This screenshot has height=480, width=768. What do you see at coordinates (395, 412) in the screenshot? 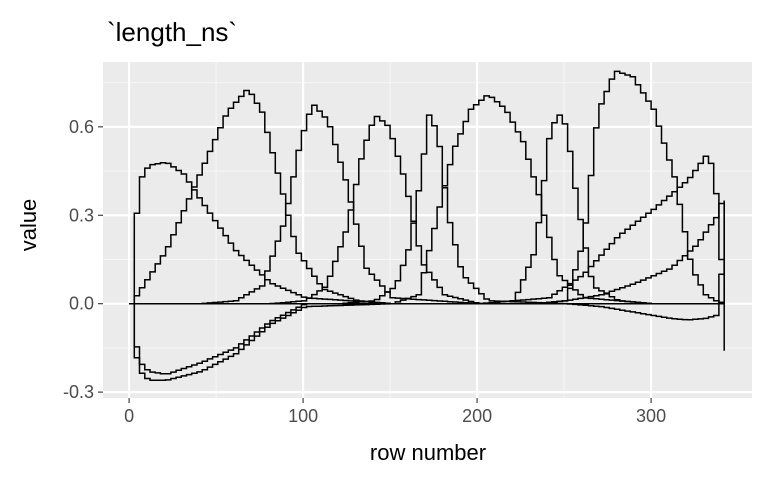
I see `x-axis: 0 100 200 300` at bounding box center [395, 412].